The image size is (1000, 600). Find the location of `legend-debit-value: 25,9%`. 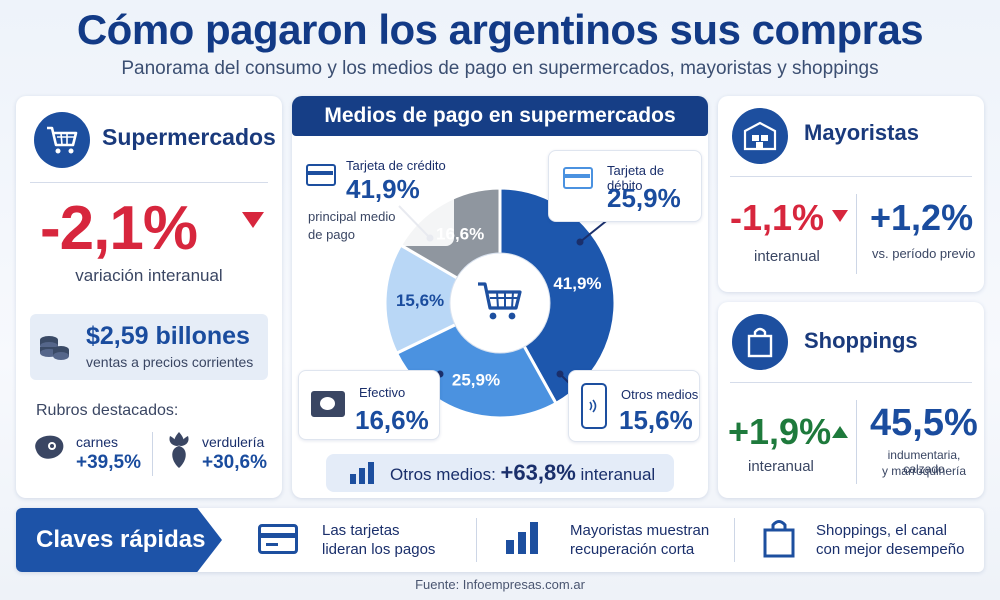

legend-debit-value: 25,9% is located at coordinates (644, 198).